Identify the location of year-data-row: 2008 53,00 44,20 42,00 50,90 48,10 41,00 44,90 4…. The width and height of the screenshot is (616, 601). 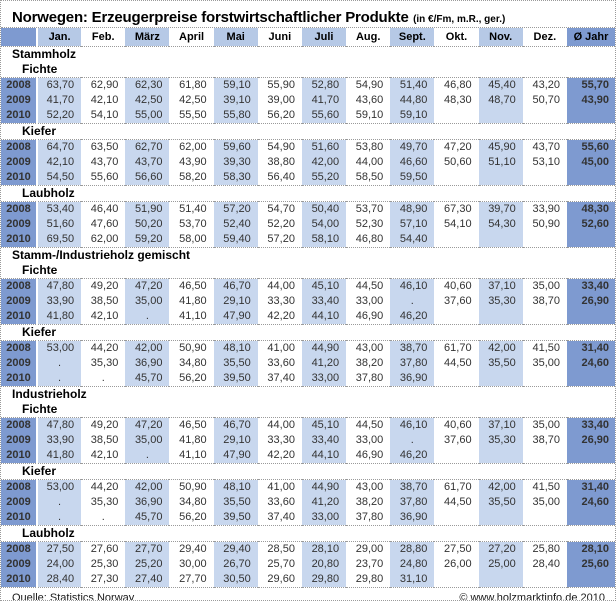
(308, 348).